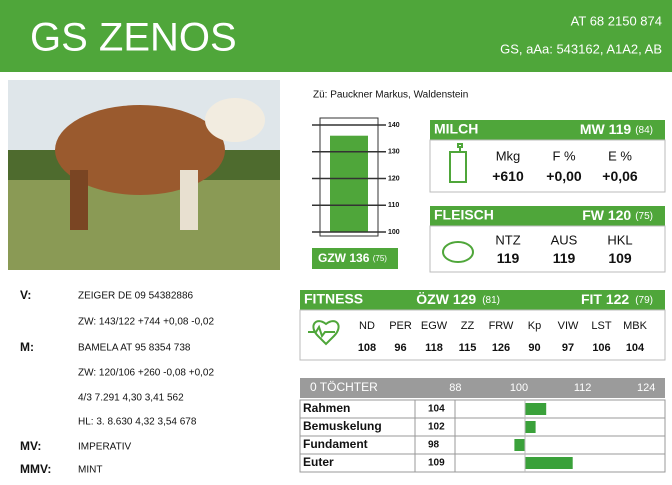 This screenshot has width=672, height=485. I want to click on text: NTZ, so click(507, 240).